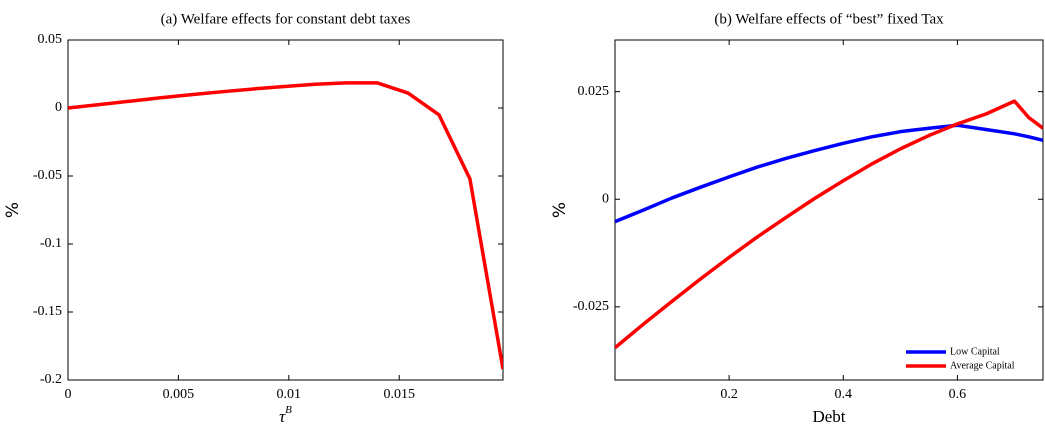  Describe the element at coordinates (829, 173) in the screenshot. I see `data-line` at that location.